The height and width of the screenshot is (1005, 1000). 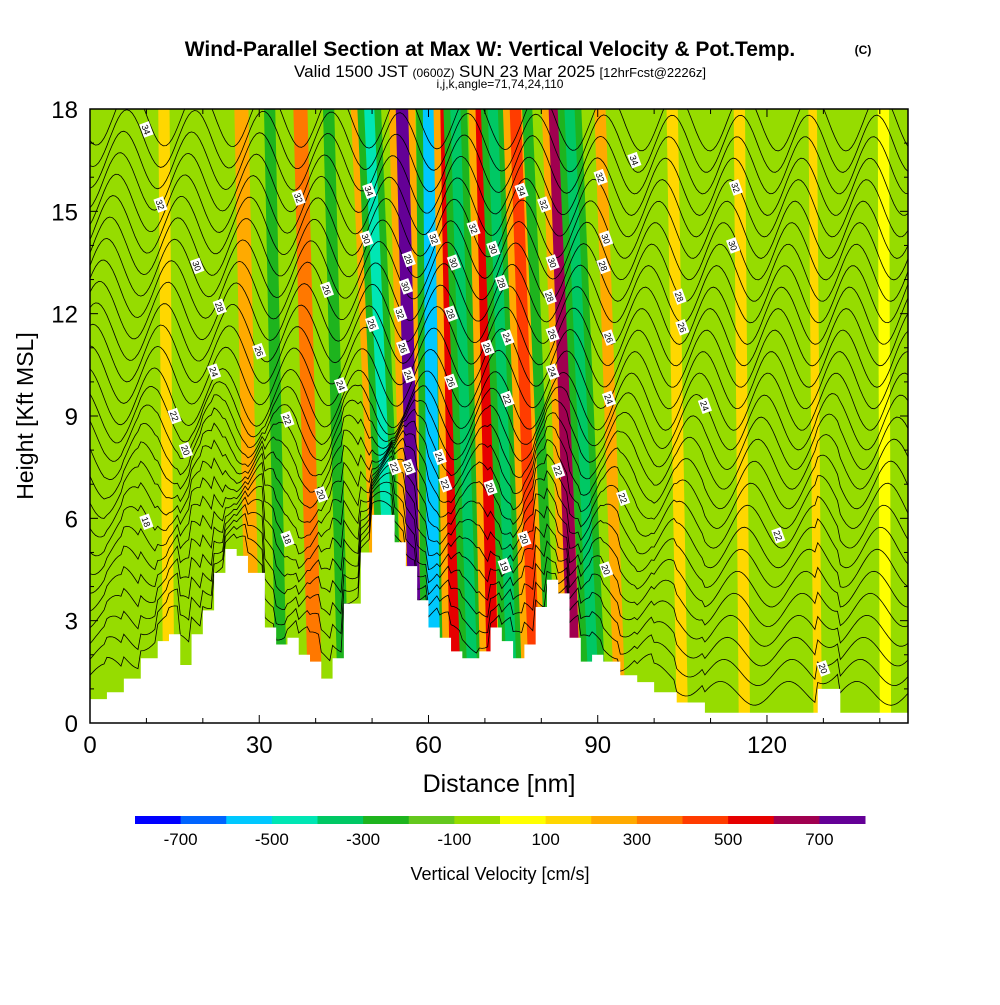 I want to click on colorbar-tick-label: 700, so click(x=819, y=839).